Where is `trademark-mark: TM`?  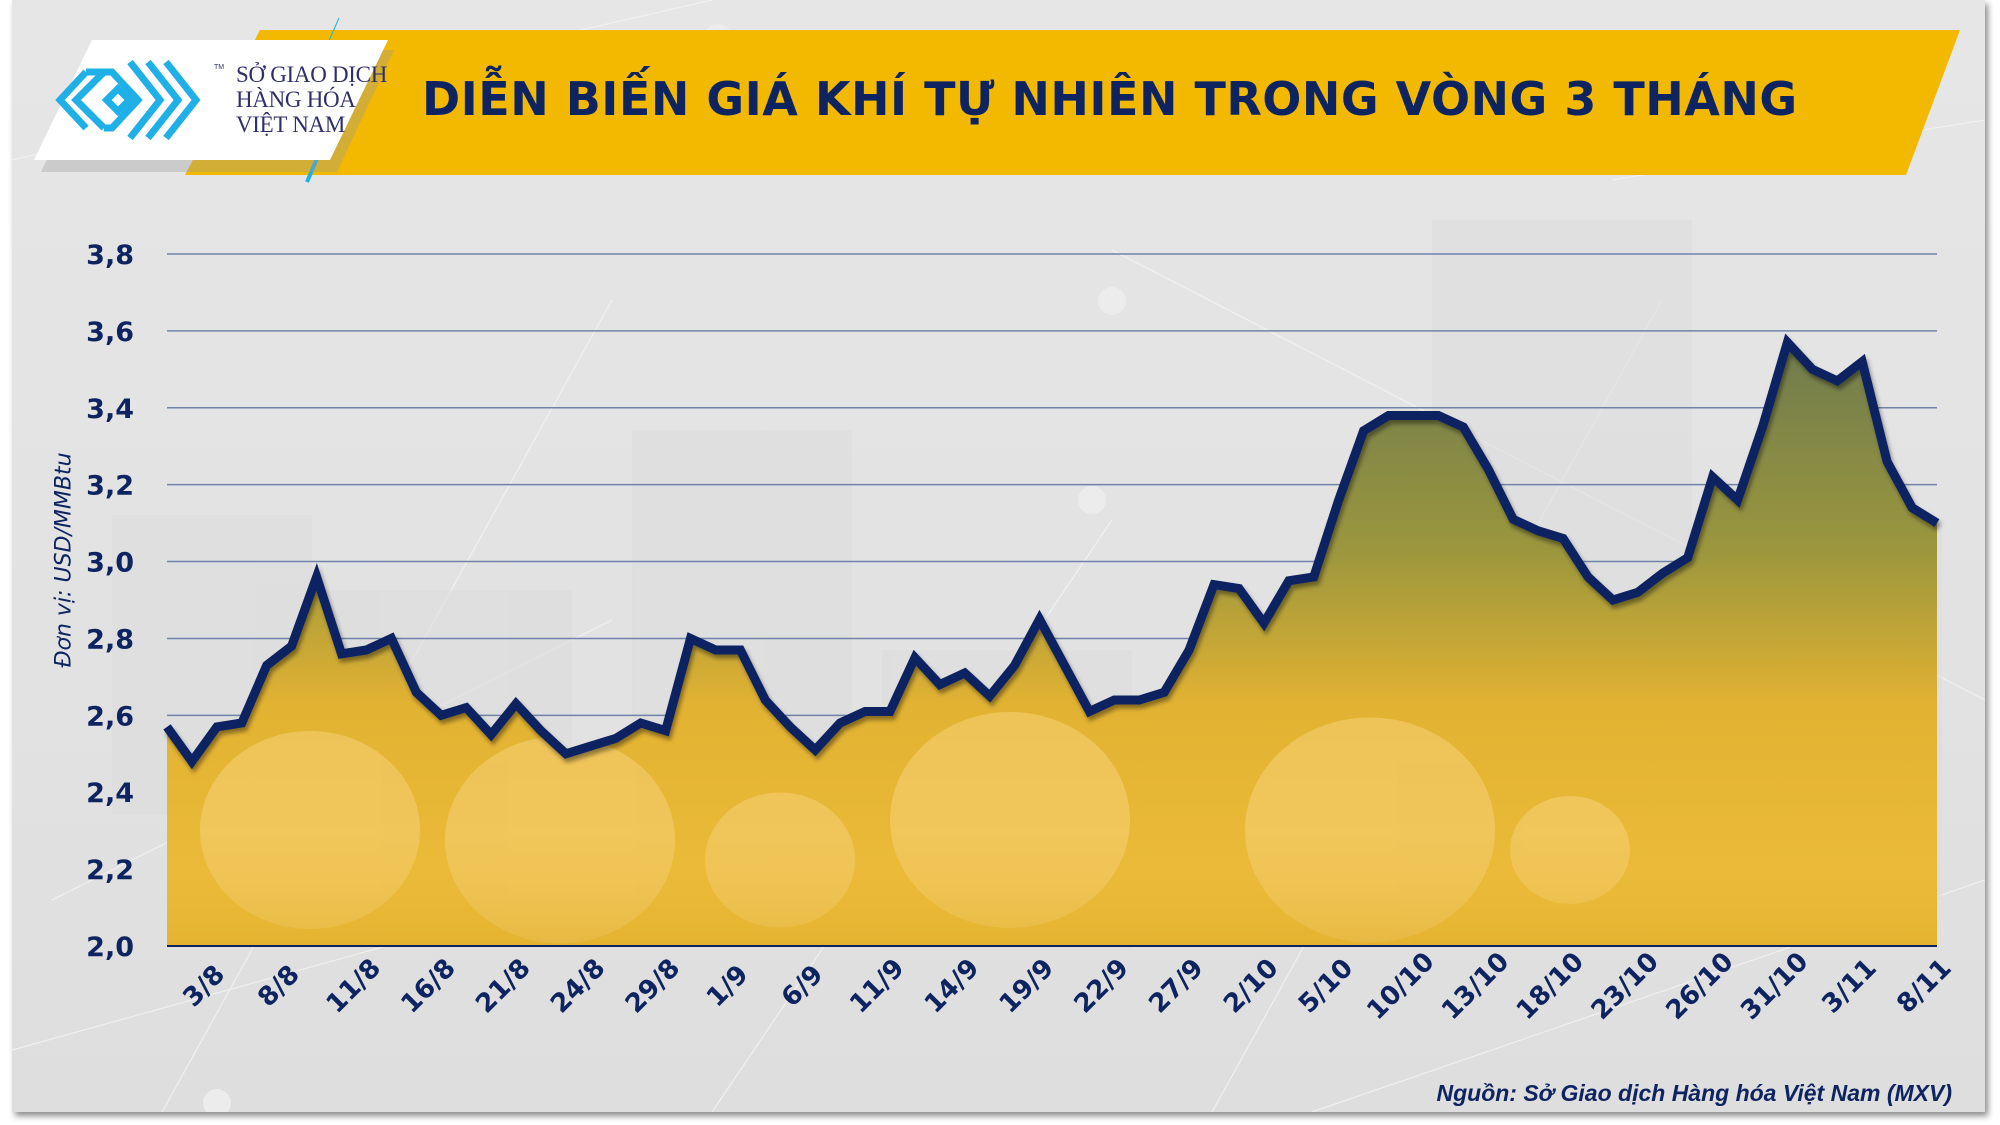 trademark-mark: TM is located at coordinates (219, 67).